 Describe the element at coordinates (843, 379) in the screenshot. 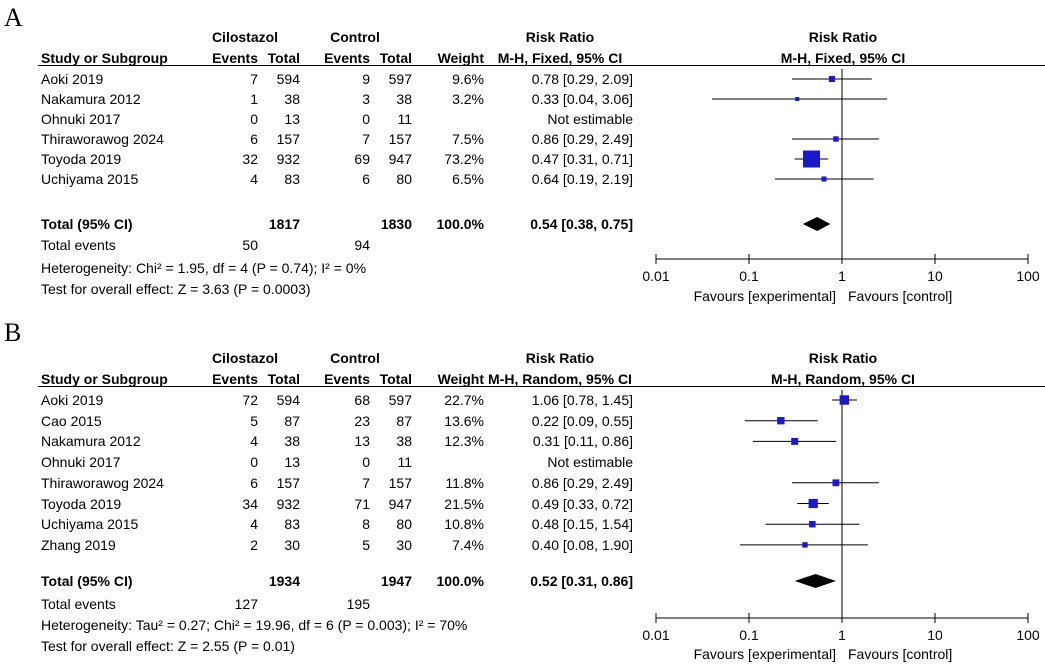

I see `header-plot-method: M-H, Random, 95% CI` at that location.